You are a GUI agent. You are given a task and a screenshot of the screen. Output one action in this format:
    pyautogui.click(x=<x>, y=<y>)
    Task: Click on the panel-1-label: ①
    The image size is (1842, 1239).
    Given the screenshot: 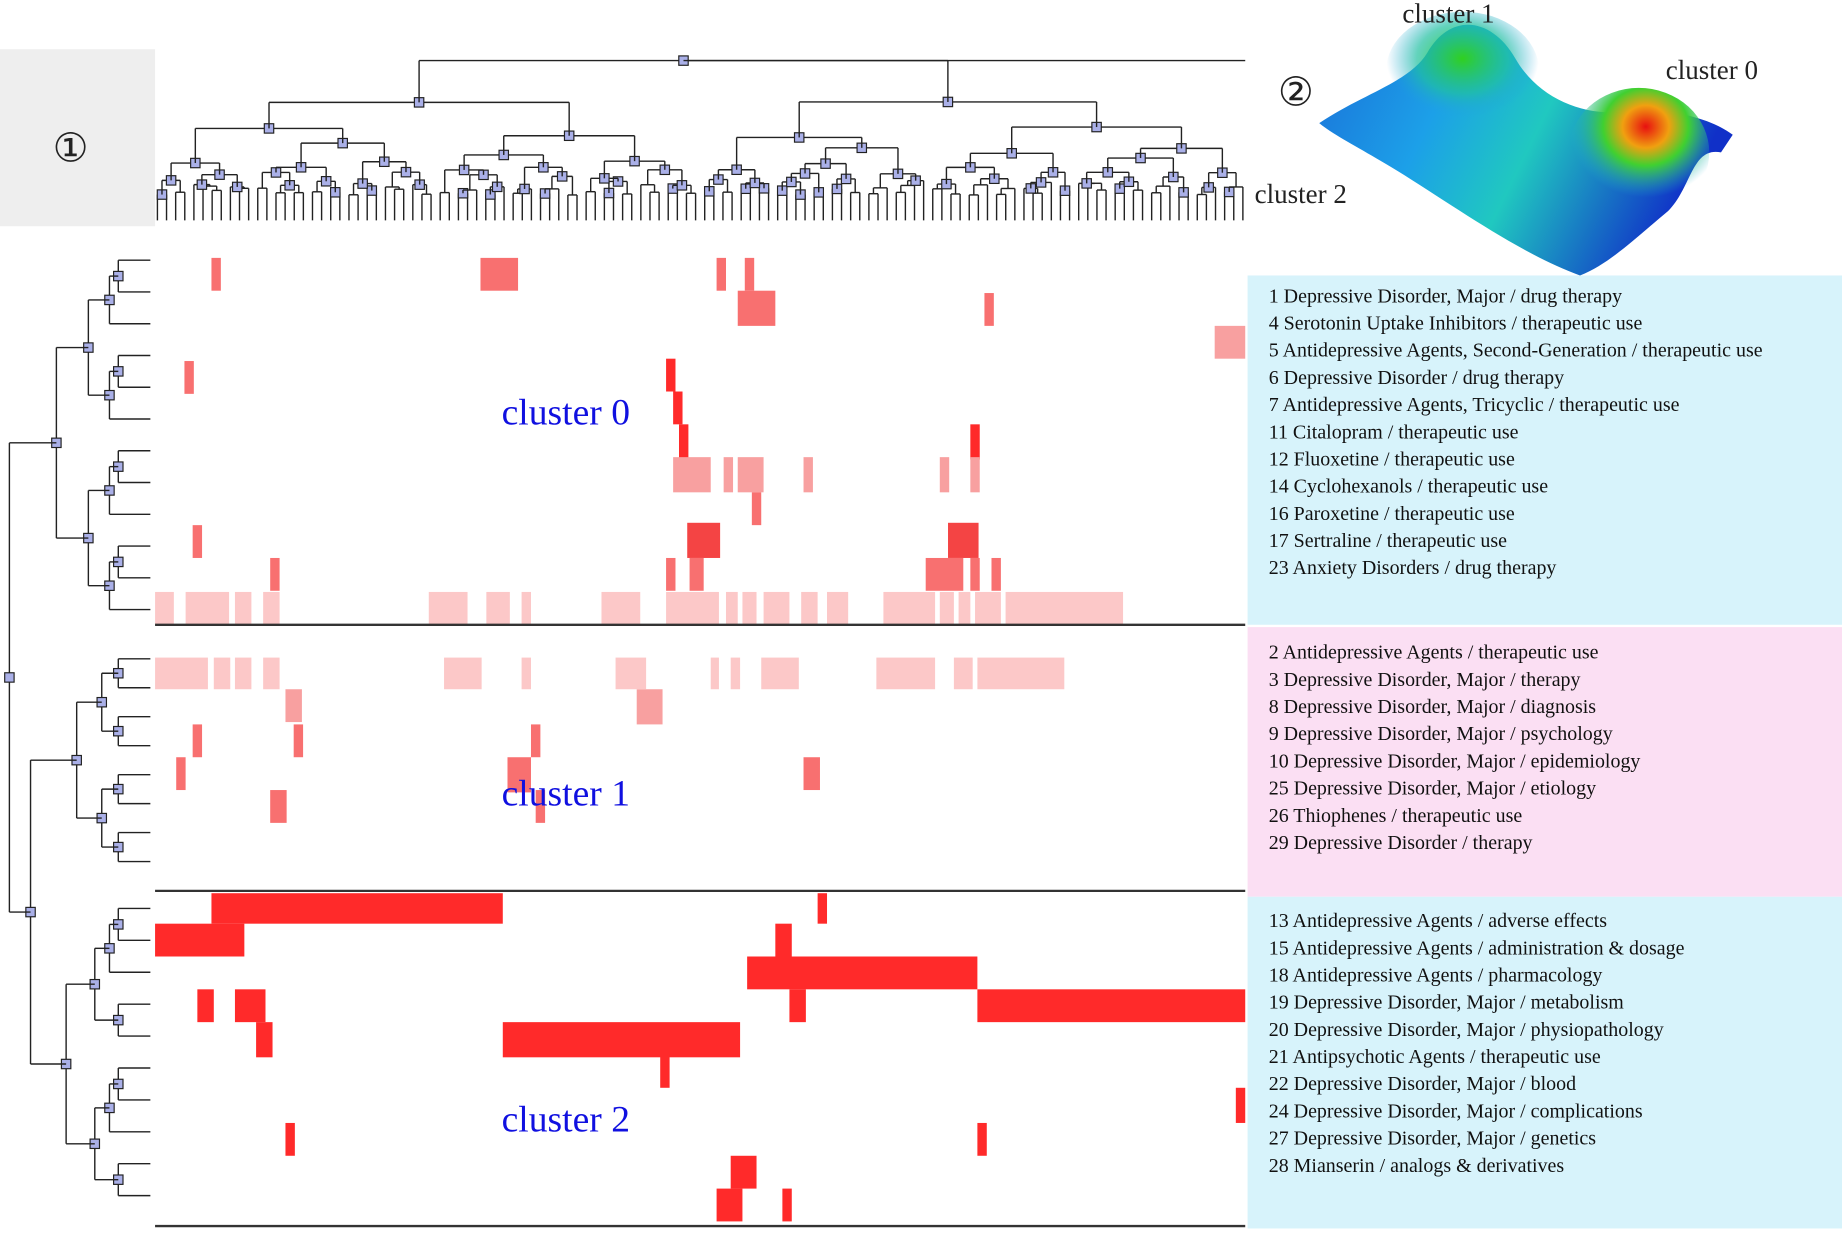 What is the action you would take?
    pyautogui.click(x=71, y=148)
    